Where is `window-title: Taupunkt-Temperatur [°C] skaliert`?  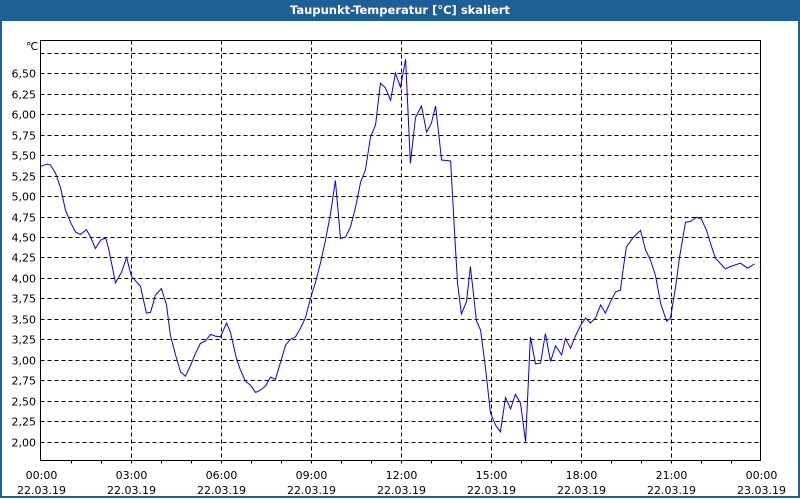 window-title: Taupunkt-Temperatur [°C] skaliert is located at coordinates (400, 10).